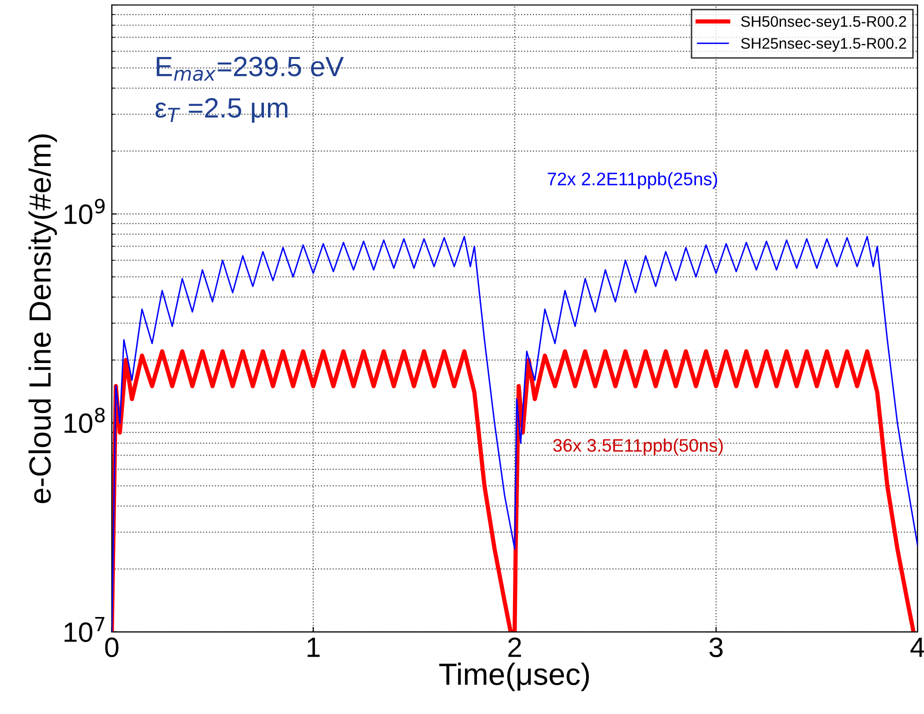 The image size is (924, 714). Describe the element at coordinates (823, 23) in the screenshot. I see `legend-label: SH50nsec-sey1.5-R00.2` at that location.